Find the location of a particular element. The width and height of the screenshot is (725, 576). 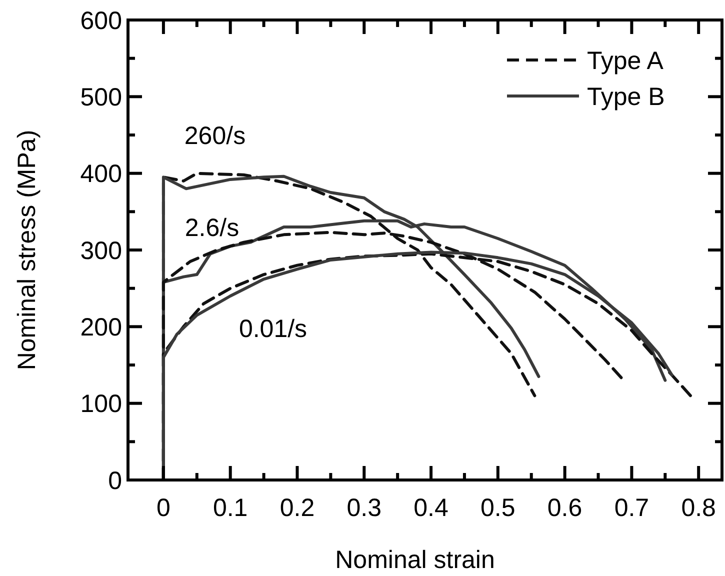

y-tick-label: 500 is located at coordinates (101, 97).